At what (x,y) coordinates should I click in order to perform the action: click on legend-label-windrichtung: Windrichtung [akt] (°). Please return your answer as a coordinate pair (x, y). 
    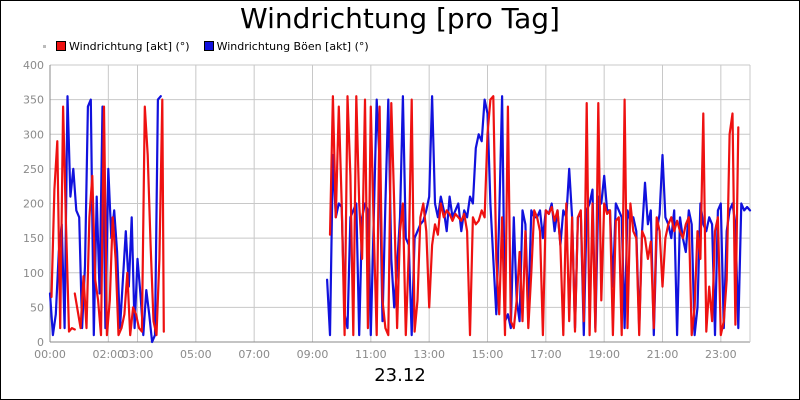
    Looking at the image, I should click on (129, 46).